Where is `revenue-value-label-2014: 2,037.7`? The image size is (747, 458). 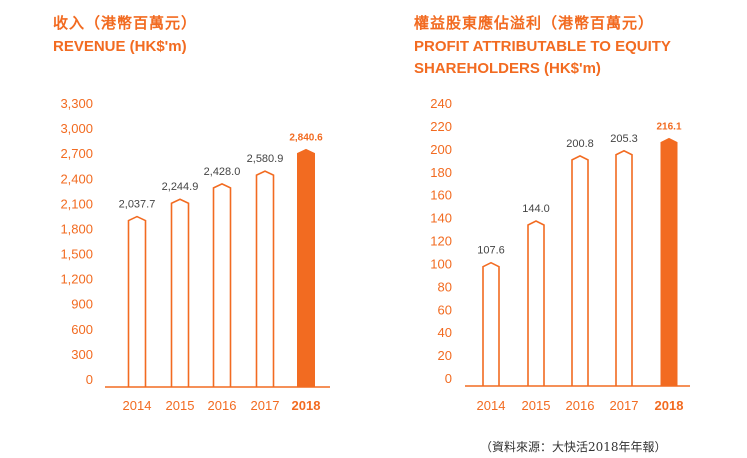 revenue-value-label-2014: 2,037.7 is located at coordinates (137, 205).